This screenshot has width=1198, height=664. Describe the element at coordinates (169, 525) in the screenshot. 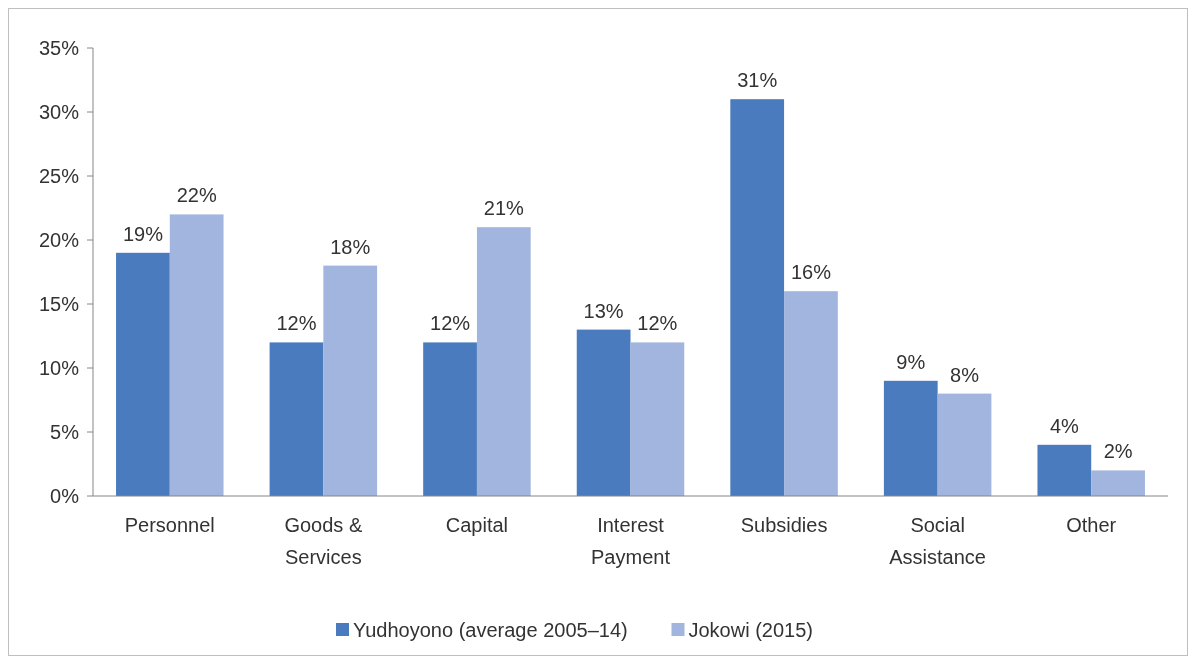

I see `x-tick-label: Personnel` at that location.